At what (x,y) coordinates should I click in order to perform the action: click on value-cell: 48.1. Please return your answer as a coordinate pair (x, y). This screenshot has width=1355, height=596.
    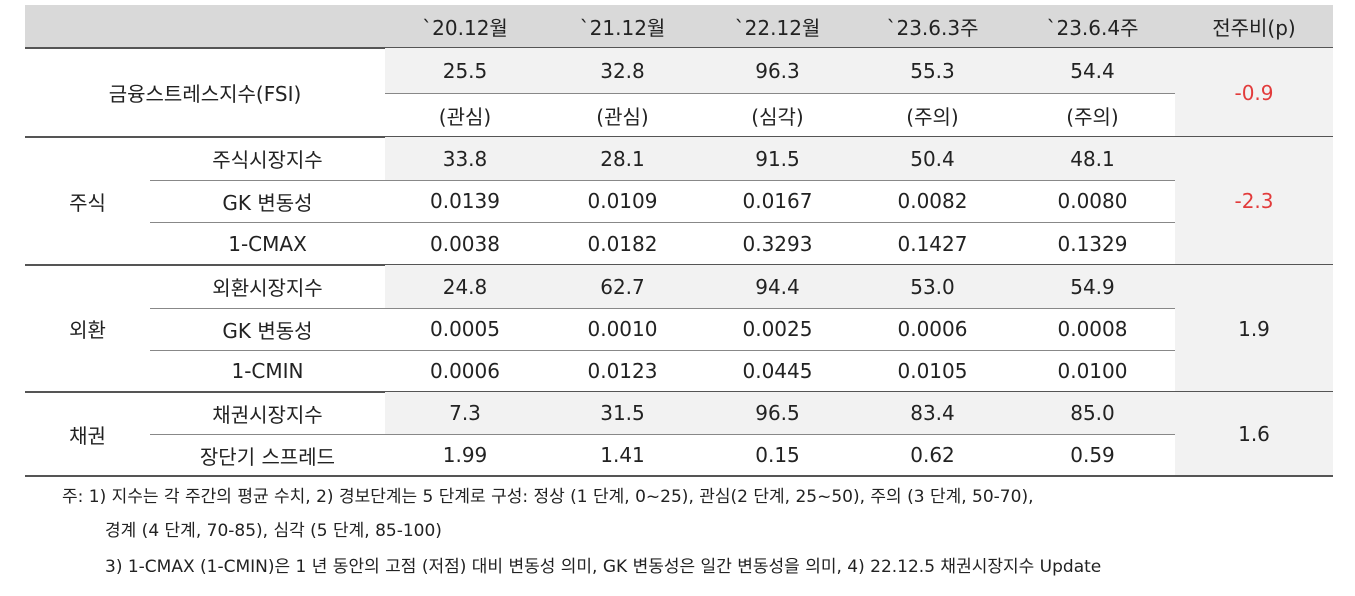
    Looking at the image, I should click on (1092, 158).